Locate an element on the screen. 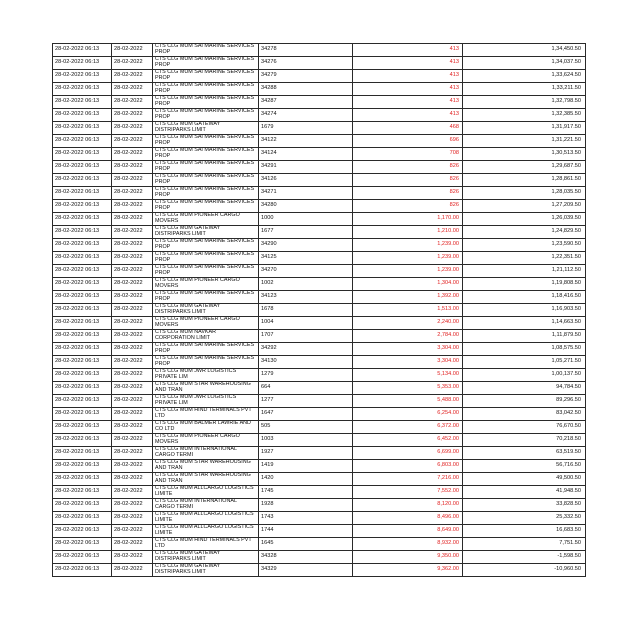 The width and height of the screenshot is (640, 640). balance-cell: 1,28,861.50 is located at coordinates (524, 180).